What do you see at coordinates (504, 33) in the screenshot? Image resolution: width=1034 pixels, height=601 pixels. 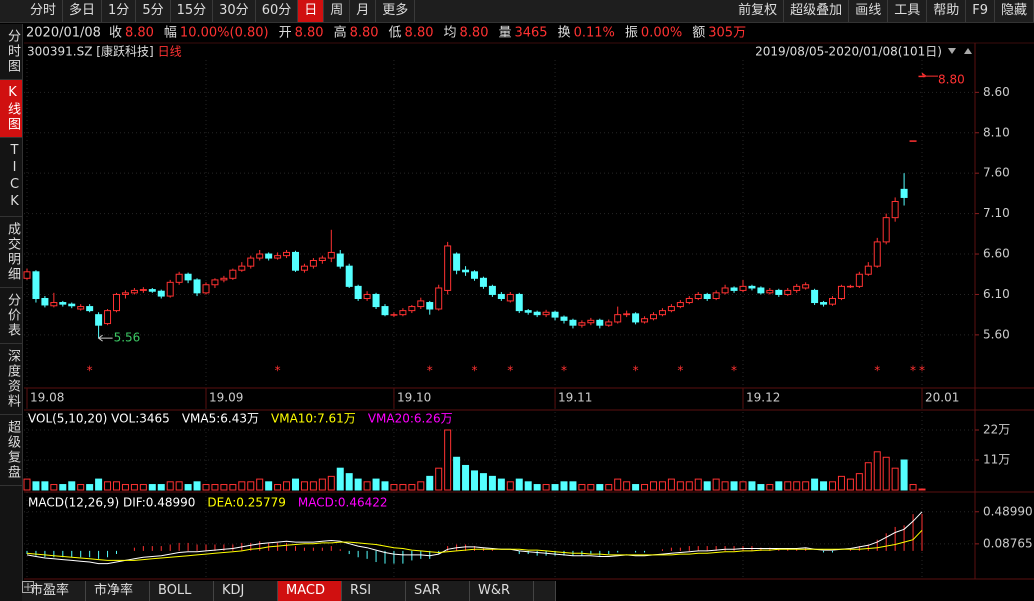 I see `info-label: 量` at bounding box center [504, 33].